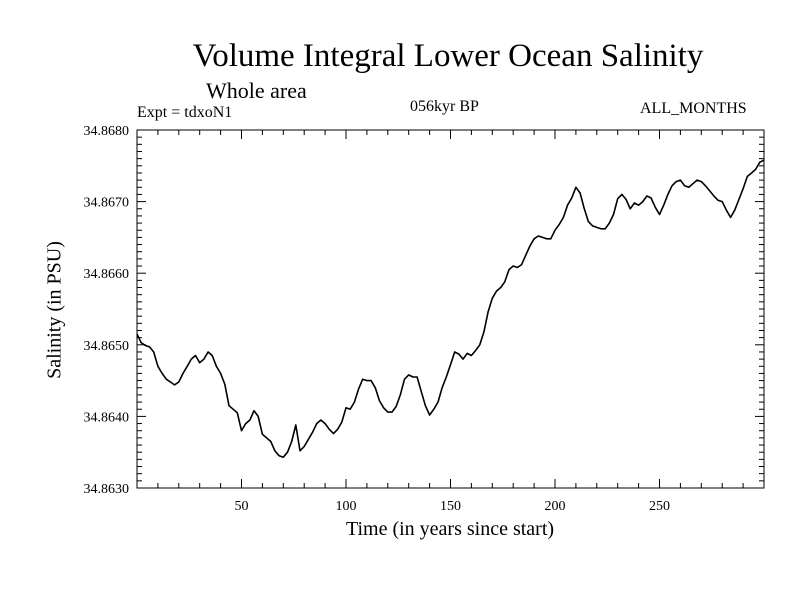  I want to click on period-label: 056kyr BP, so click(444, 106).